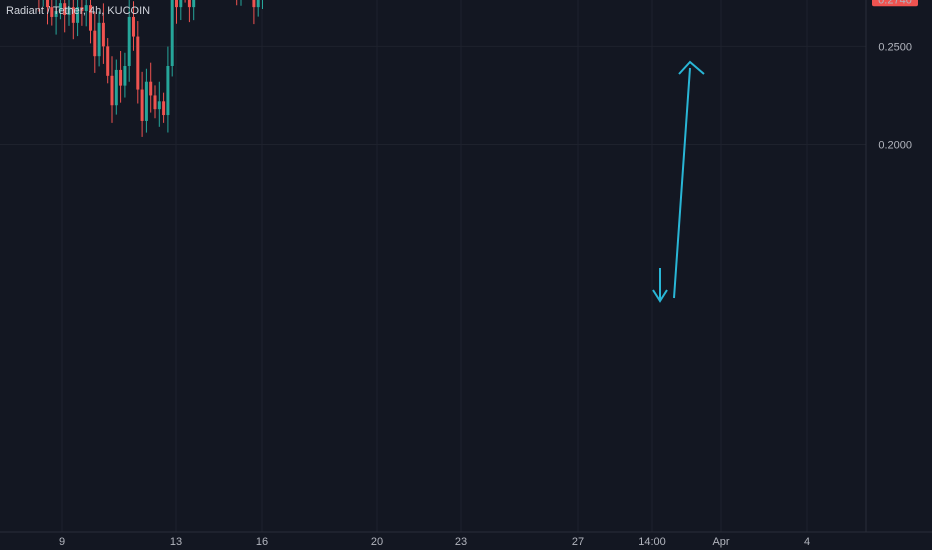  What do you see at coordinates (899, 266) in the screenshot?
I see `price-axis` at bounding box center [899, 266].